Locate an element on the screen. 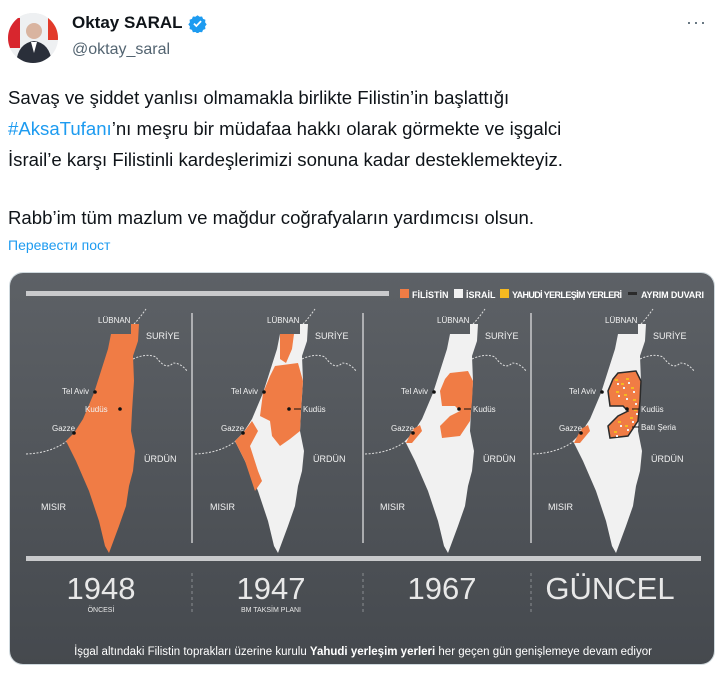 This screenshot has height=673, width=725. year-subtitle: ÖNCESİ is located at coordinates (101, 609).